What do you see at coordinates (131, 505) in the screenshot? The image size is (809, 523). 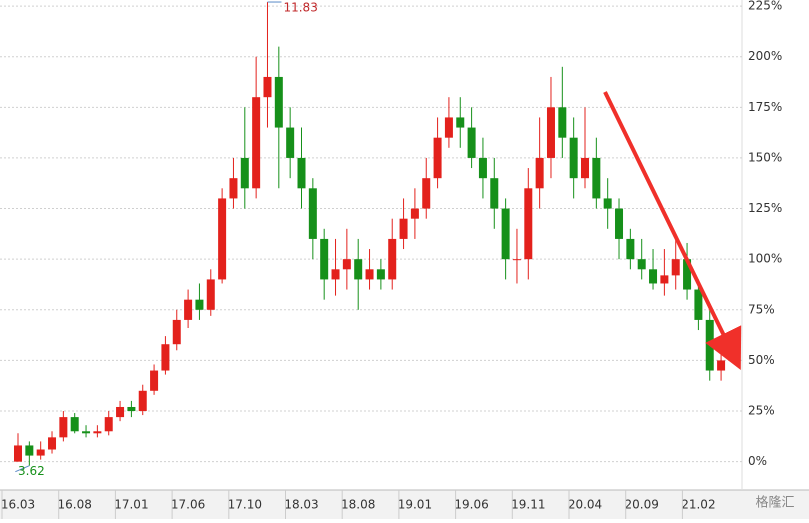 I see `x-tick-label: 17.01` at bounding box center [131, 505].